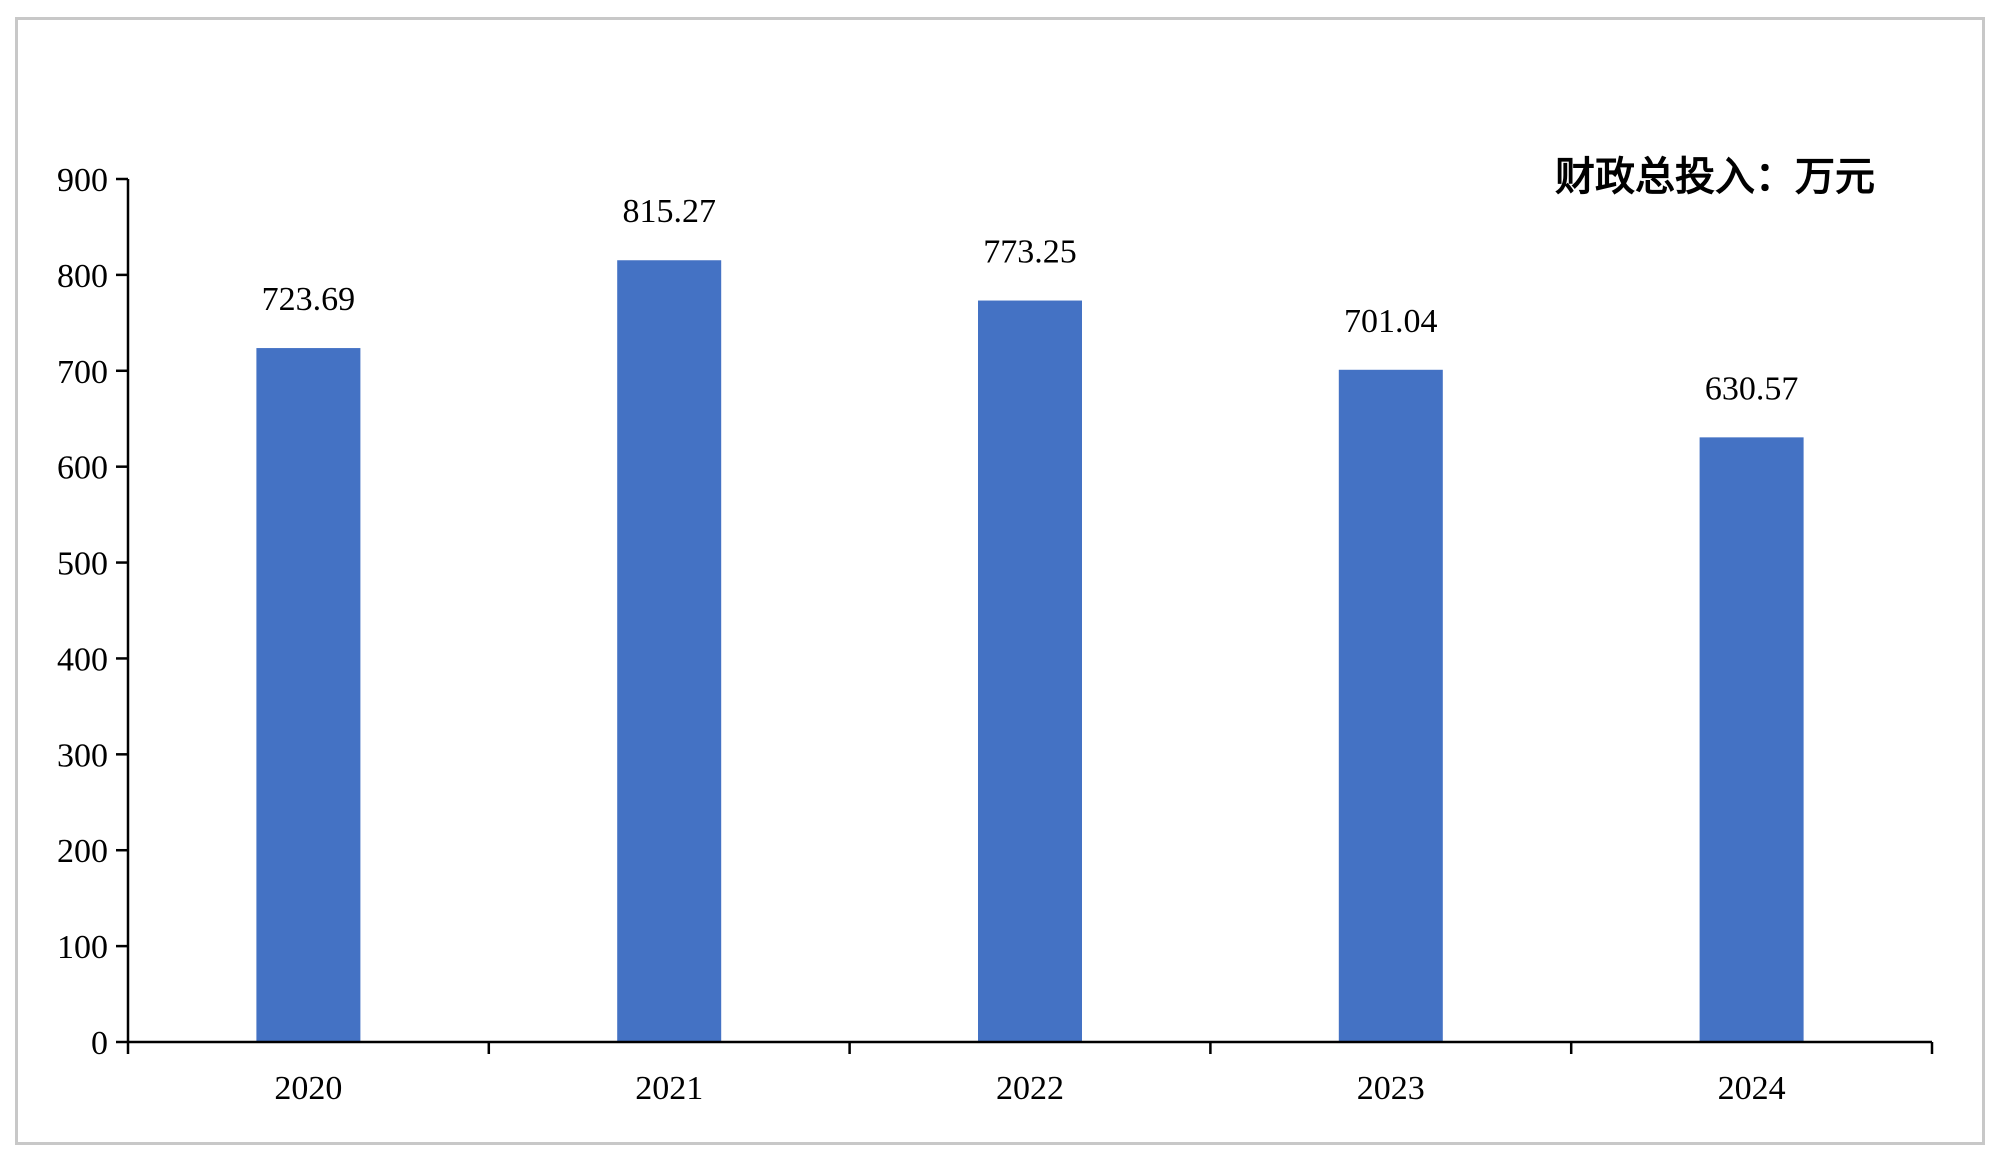  I want to click on y-tick-label-700: 700, so click(82, 372).